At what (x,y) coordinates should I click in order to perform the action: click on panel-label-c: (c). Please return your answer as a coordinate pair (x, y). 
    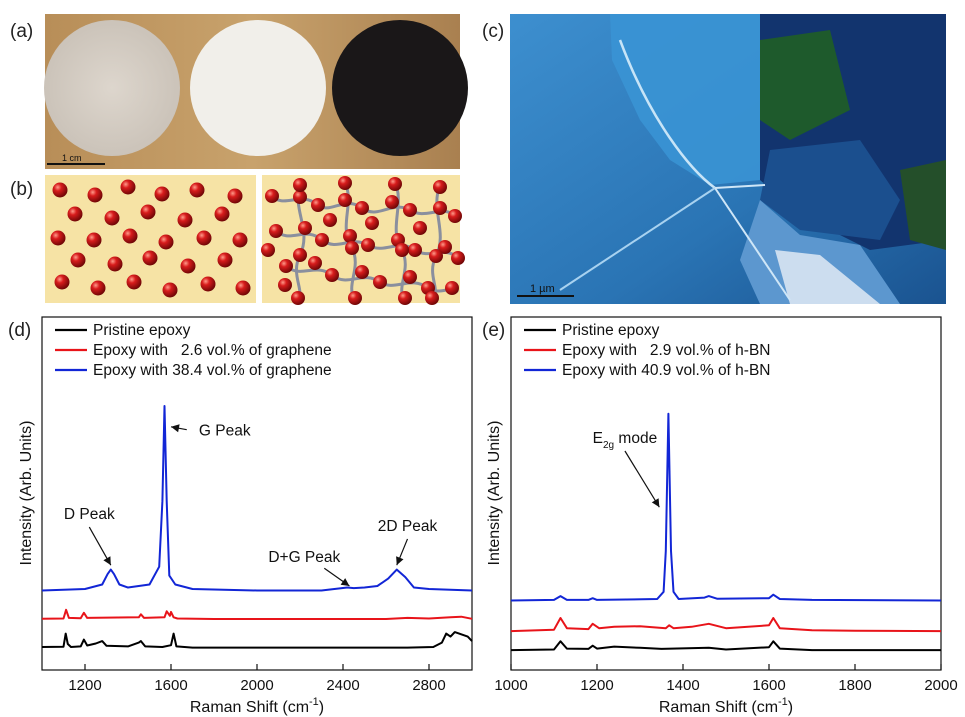
    Looking at the image, I should click on (493, 31).